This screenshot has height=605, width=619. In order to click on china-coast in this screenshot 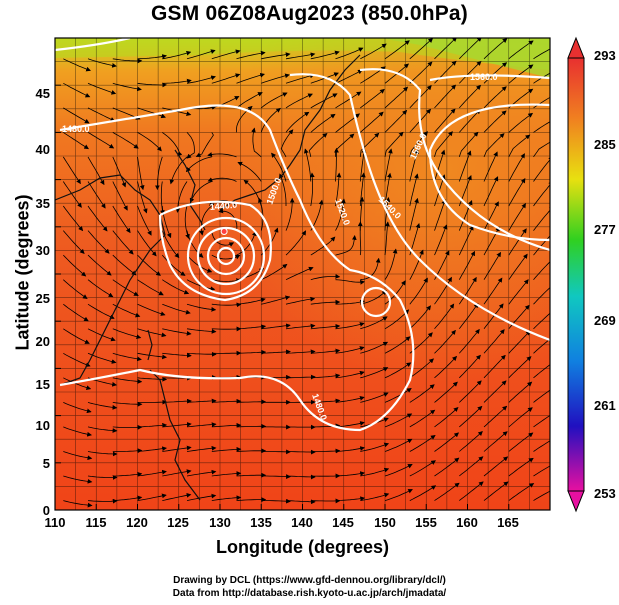, I will do `click(110, 280)`.